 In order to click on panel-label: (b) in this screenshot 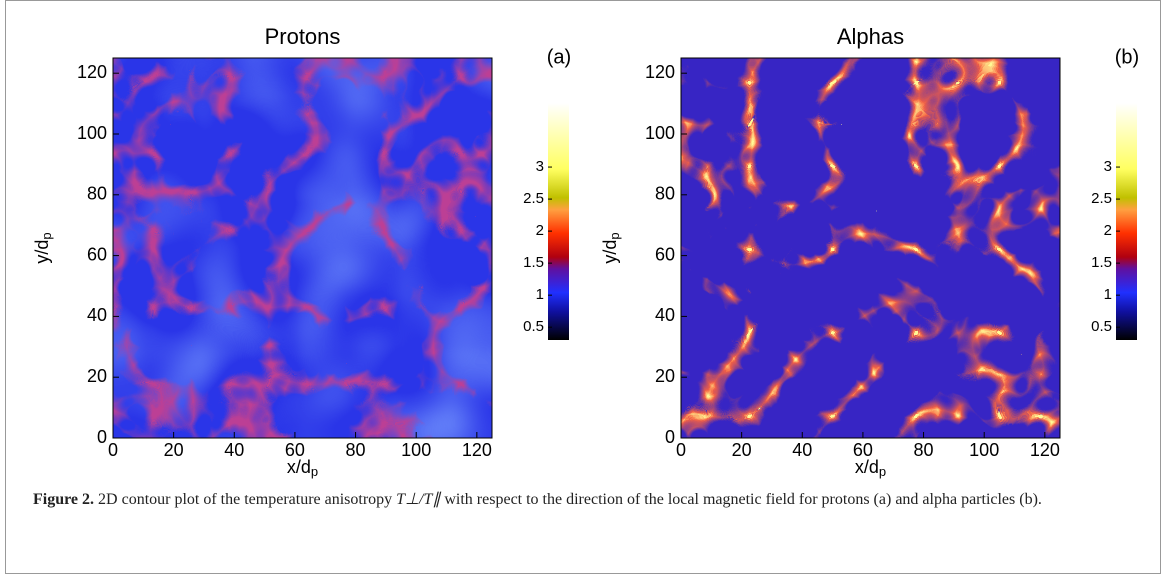, I will do `click(1127, 57)`.